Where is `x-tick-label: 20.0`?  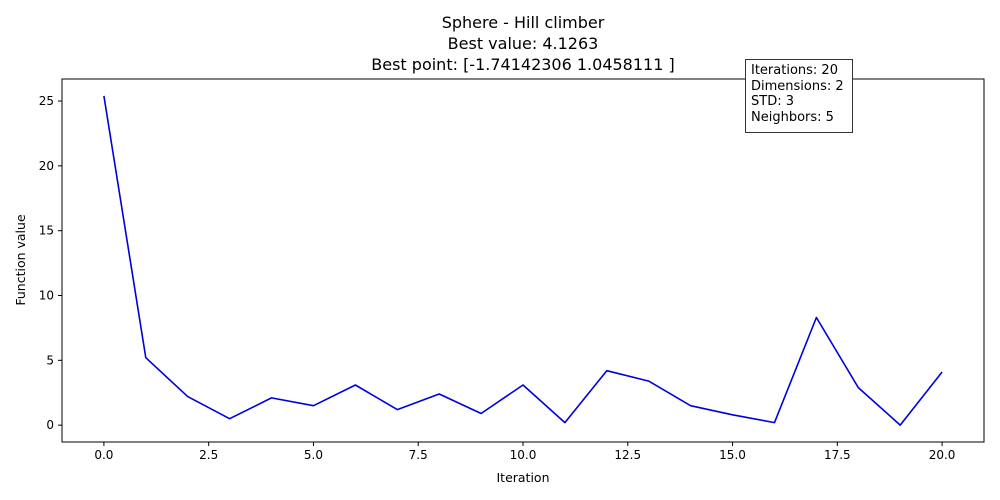
x-tick-label: 20.0 is located at coordinates (942, 455).